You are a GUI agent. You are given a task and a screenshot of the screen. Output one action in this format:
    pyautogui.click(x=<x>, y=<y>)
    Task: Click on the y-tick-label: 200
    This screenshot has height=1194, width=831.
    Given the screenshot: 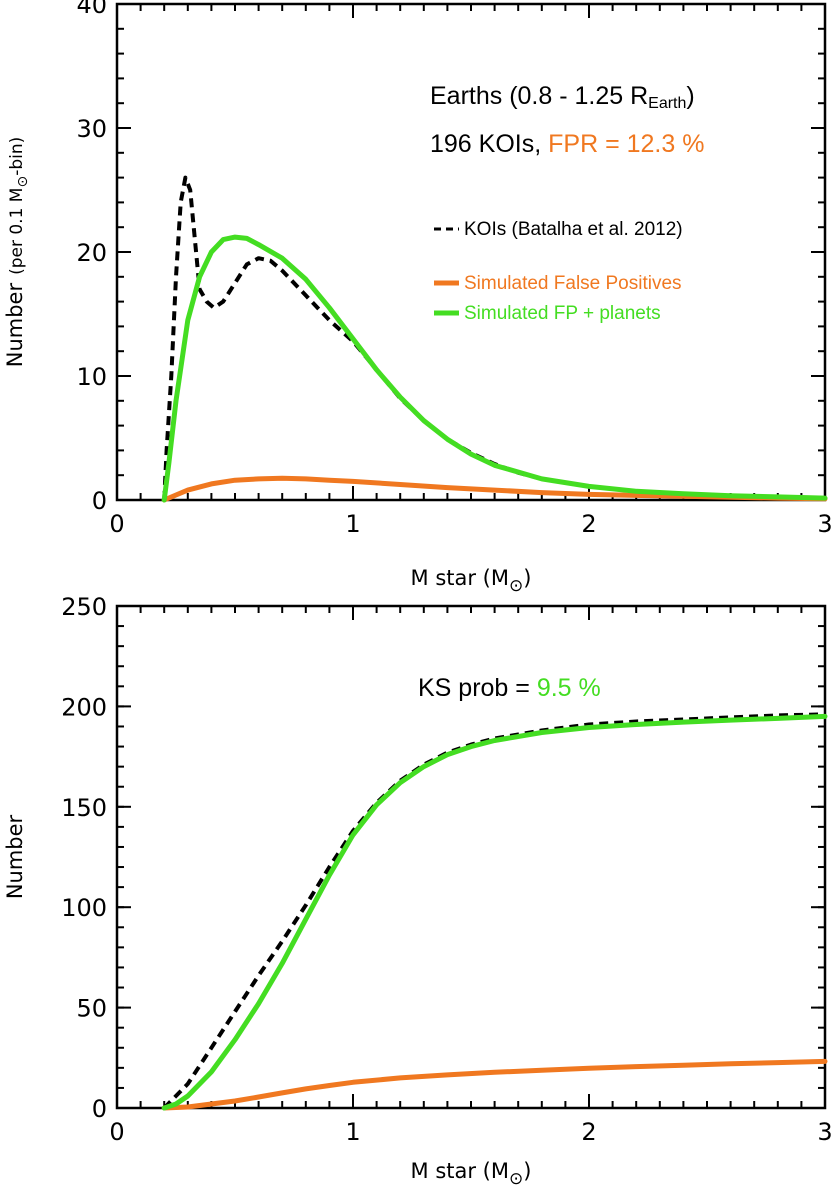 What is the action you would take?
    pyautogui.click(x=84, y=707)
    